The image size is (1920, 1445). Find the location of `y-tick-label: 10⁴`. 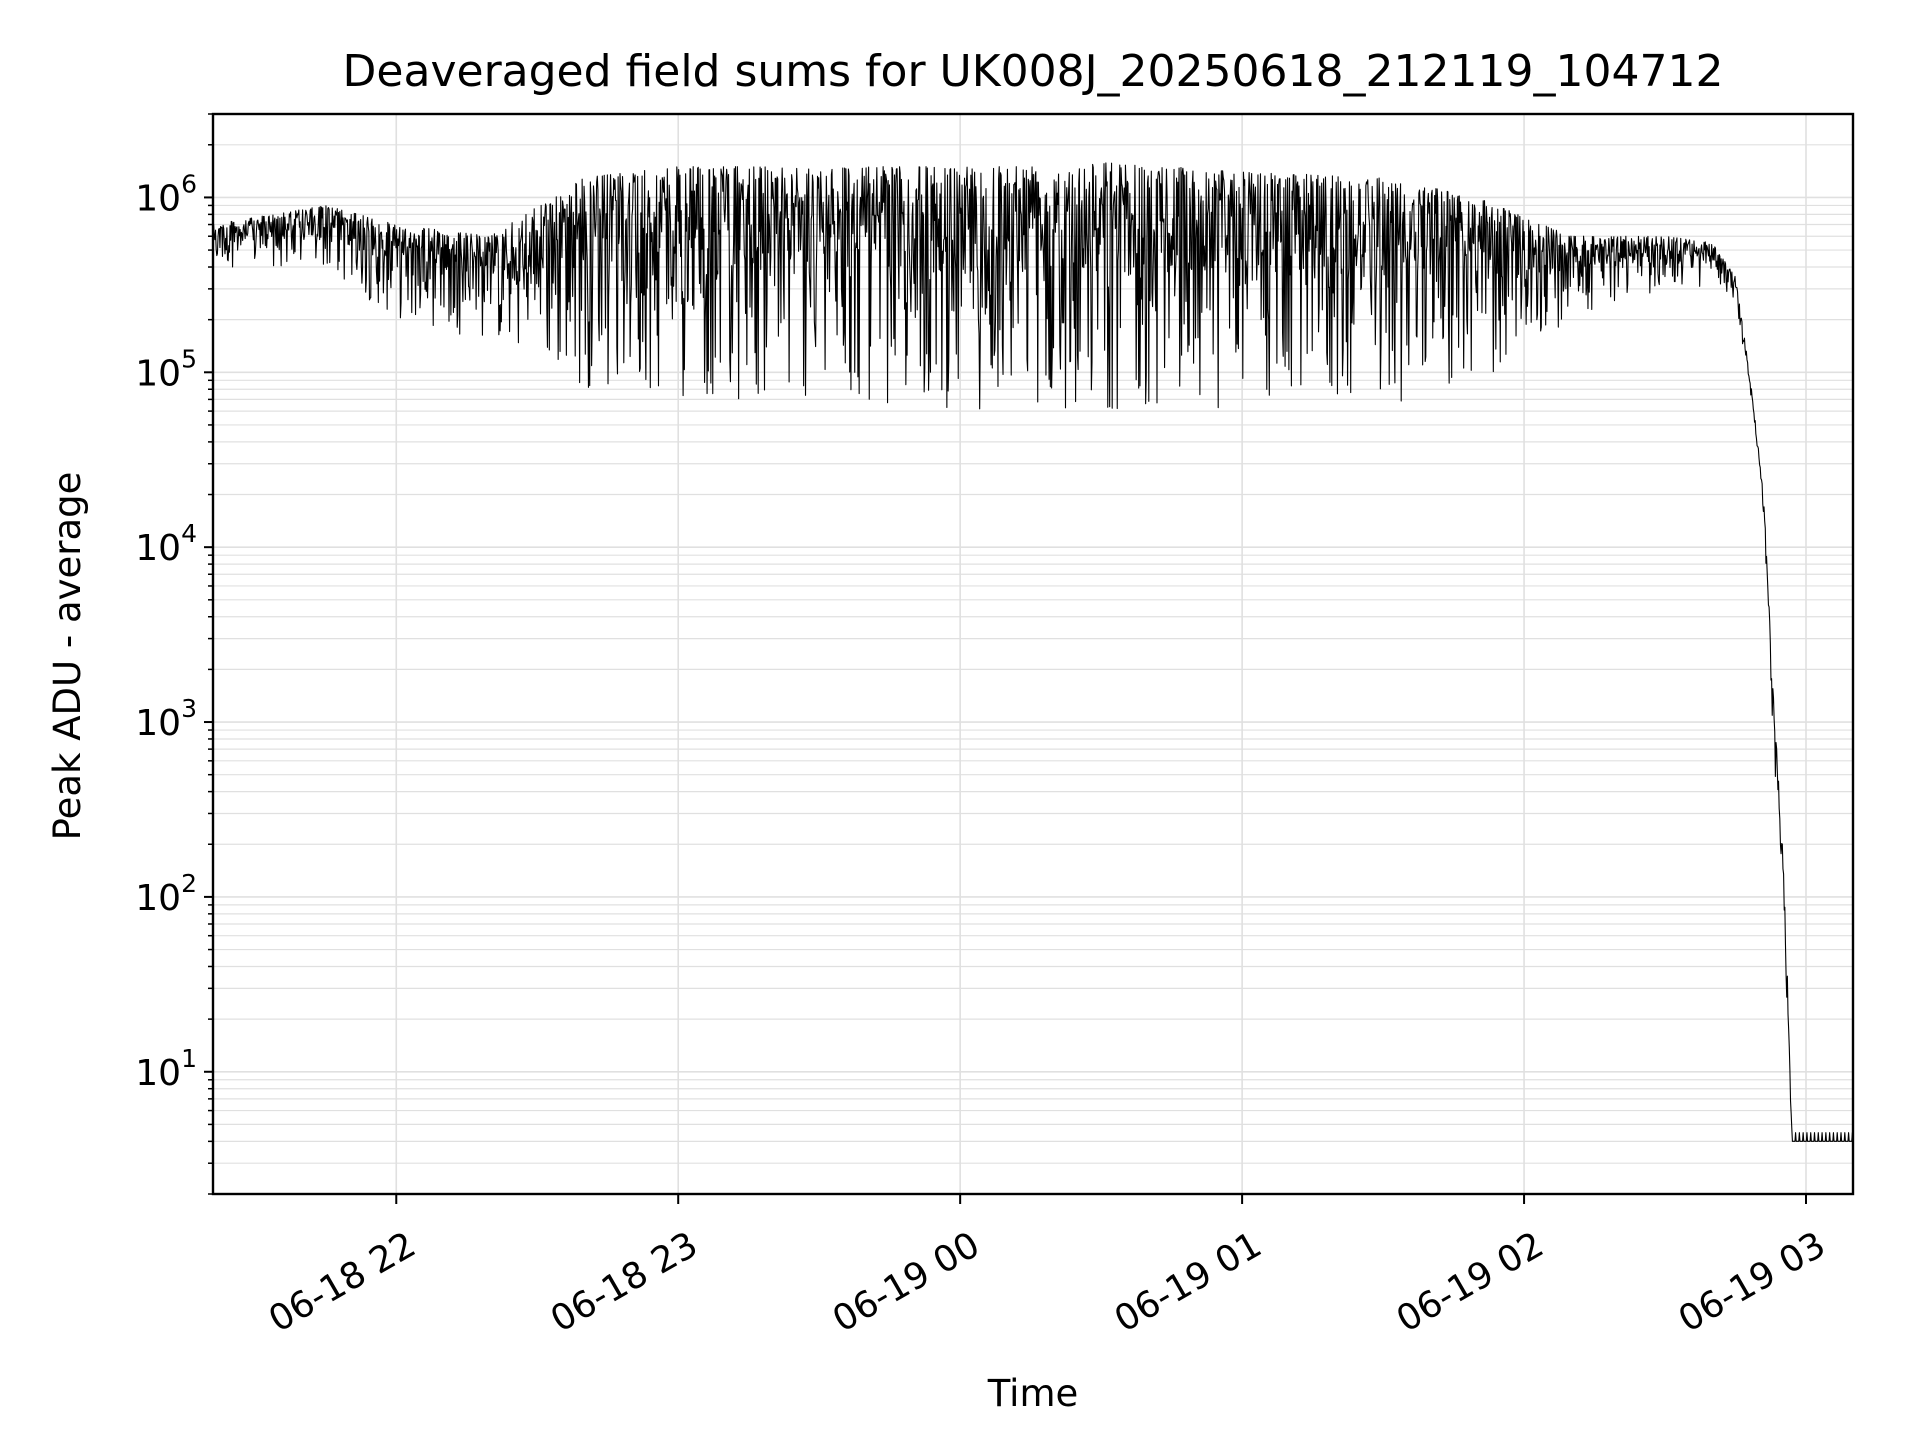

y-tick-label: 10⁴ is located at coordinates (166, 544).